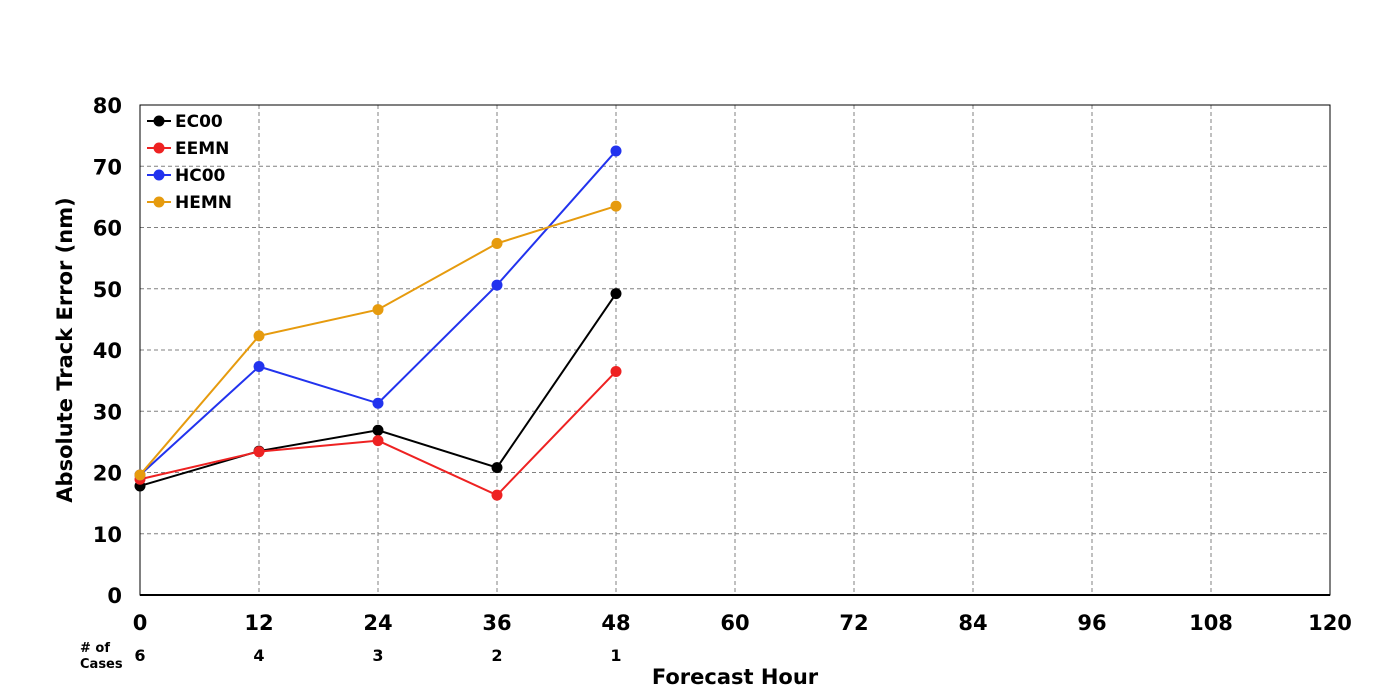 The height and width of the screenshot is (700, 1400). Describe the element at coordinates (496, 623) in the screenshot. I see `x-tick-label: 36` at that location.